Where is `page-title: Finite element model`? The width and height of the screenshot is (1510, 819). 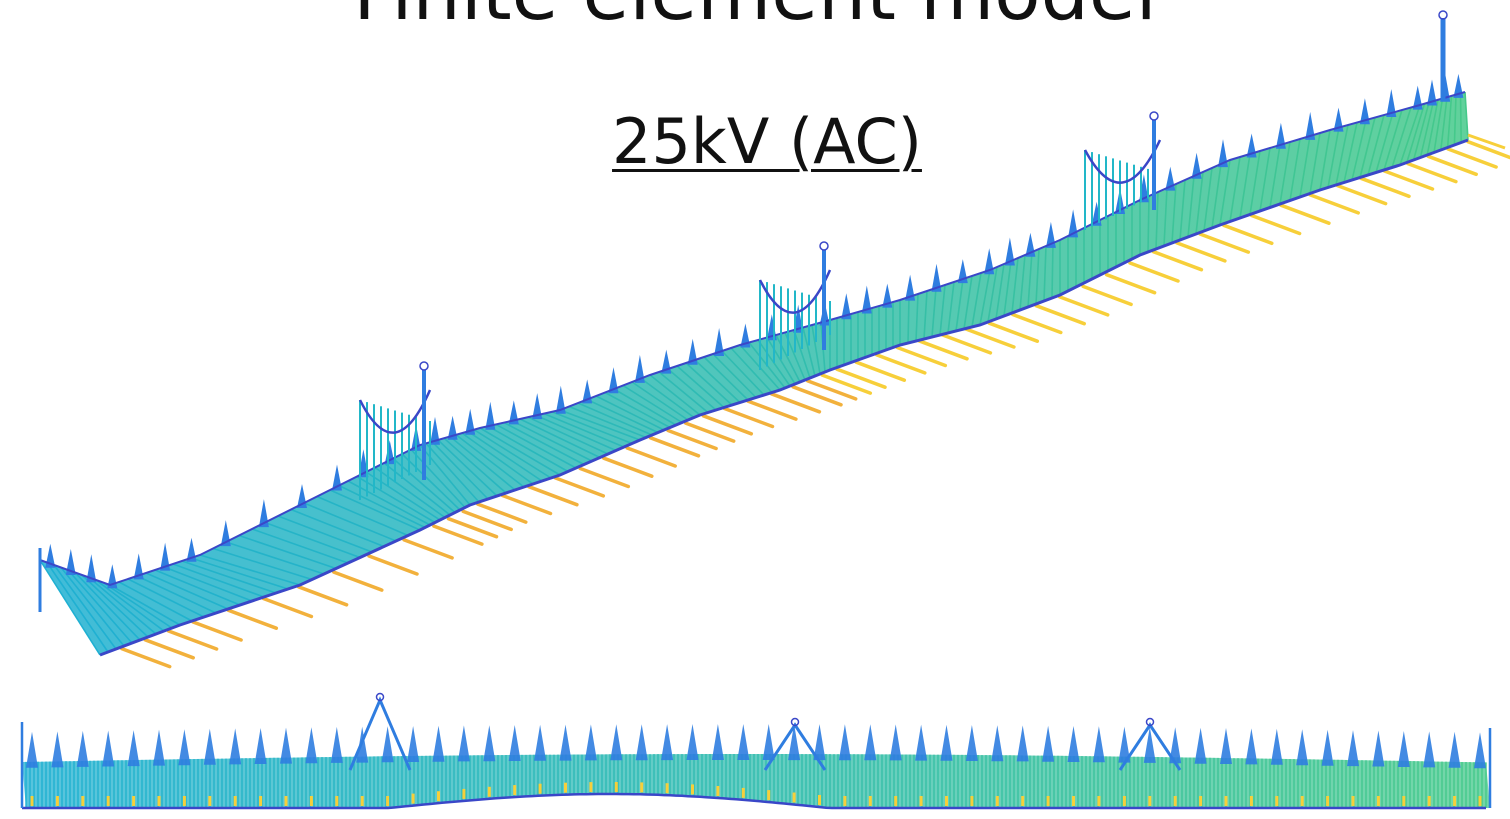 page-title: Finite element model is located at coordinates (755, 18).